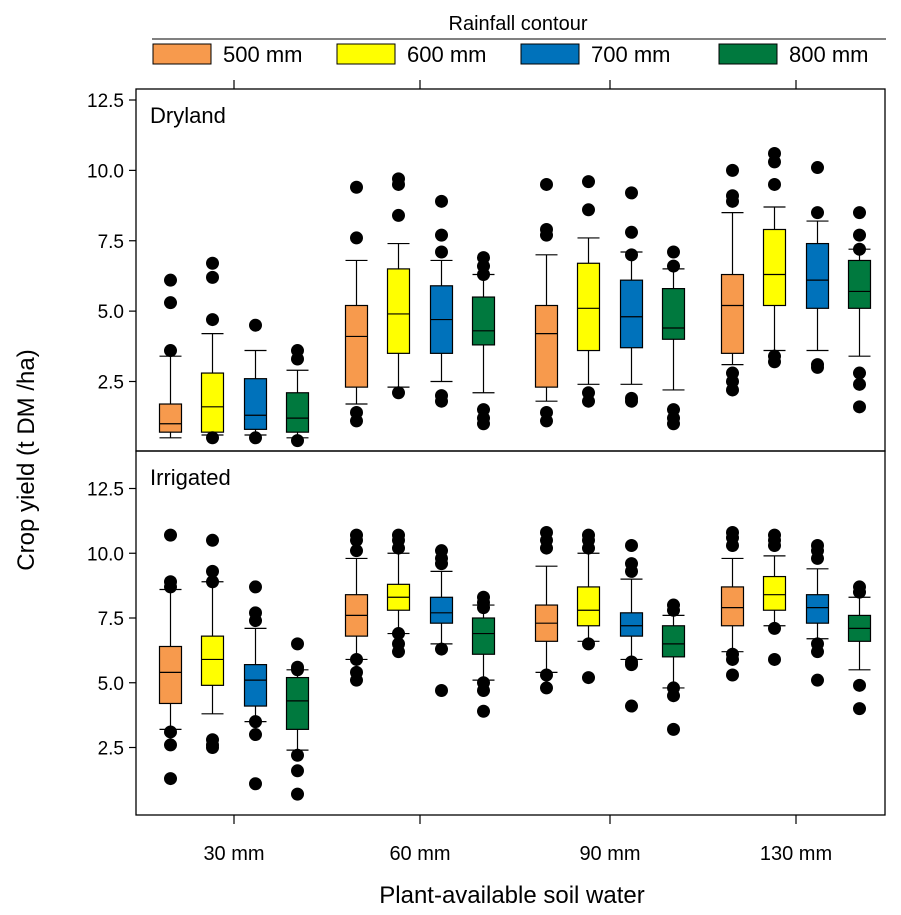 The height and width of the screenshot is (915, 901). What do you see at coordinates (609, 854) in the screenshot?
I see `x-tick-label: 90 mm` at bounding box center [609, 854].